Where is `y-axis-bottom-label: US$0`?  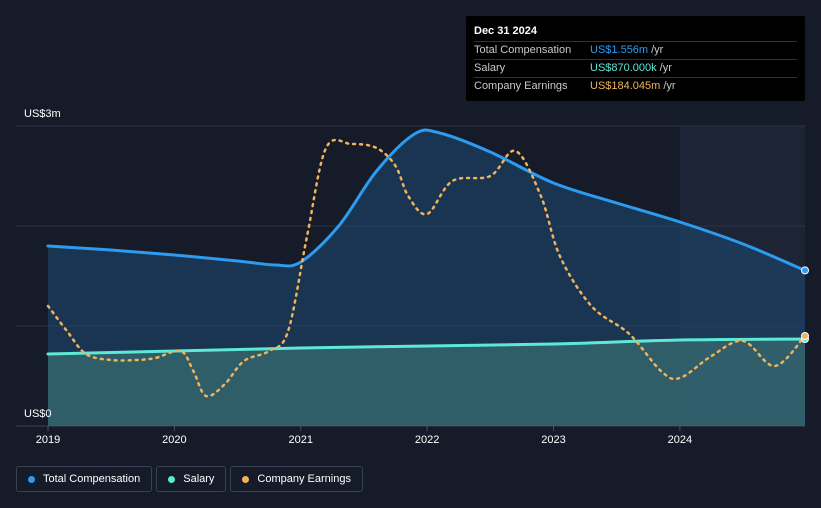 y-axis-bottom-label: US$0 is located at coordinates (38, 414).